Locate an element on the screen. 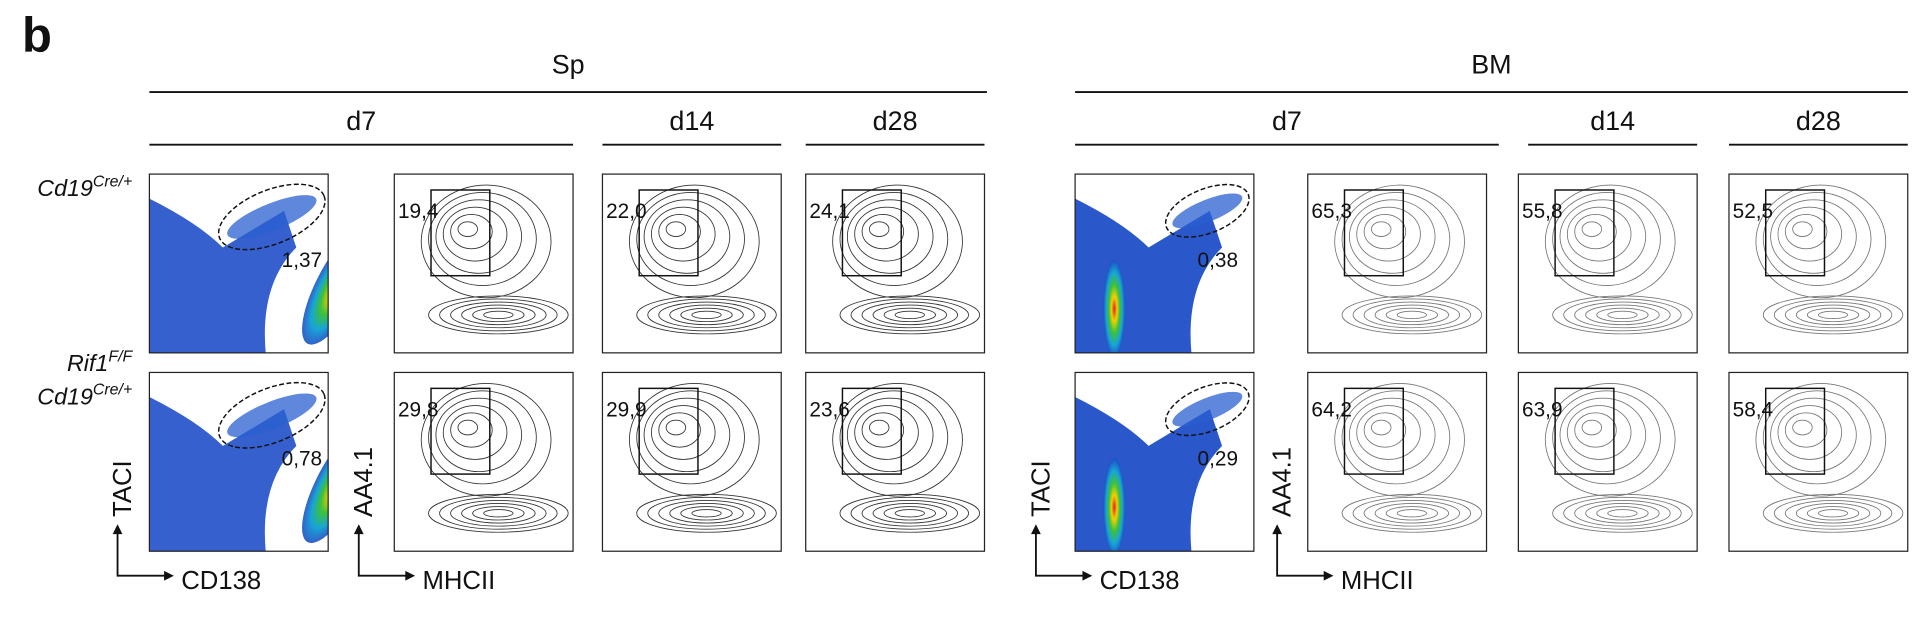  gate-value: 64,2 is located at coordinates (1331, 410).